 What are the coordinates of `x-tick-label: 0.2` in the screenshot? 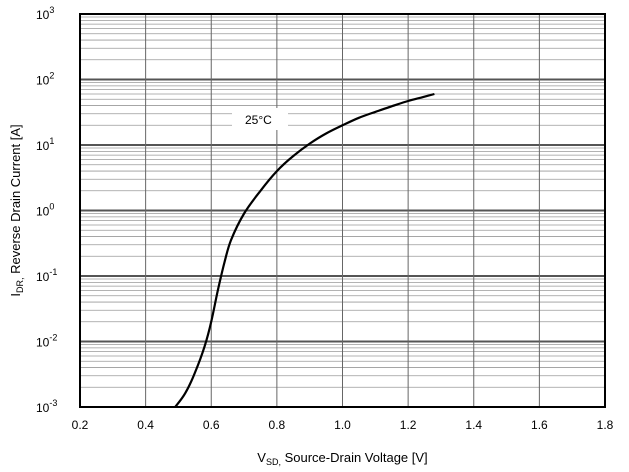 It's located at (80, 425).